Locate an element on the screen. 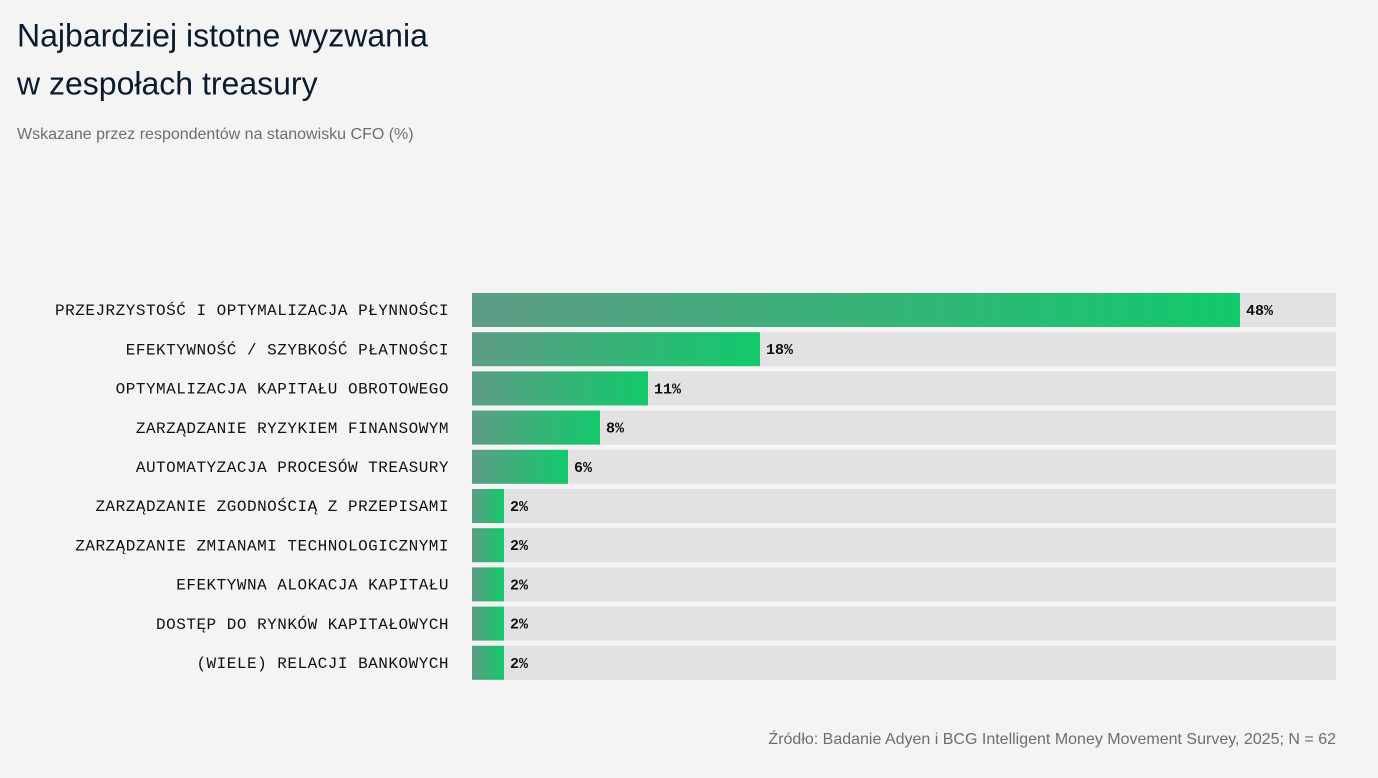 Image resolution: width=1378 pixels, height=778 pixels. category-label: (WIELE) RELACJI BANKOWYCH is located at coordinates (322, 664).